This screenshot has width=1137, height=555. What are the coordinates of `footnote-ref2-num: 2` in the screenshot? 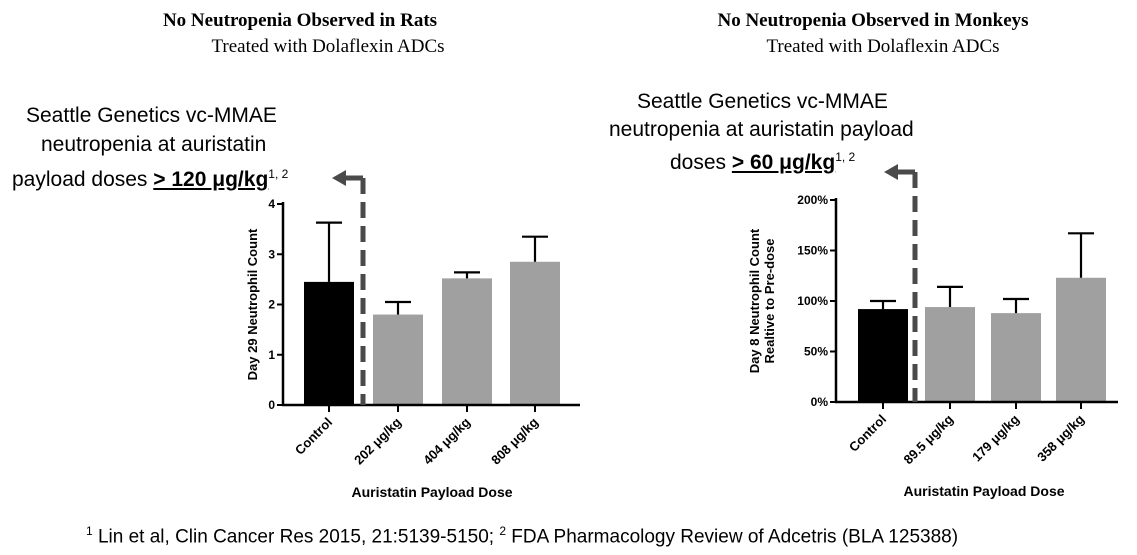 It's located at (503, 531).